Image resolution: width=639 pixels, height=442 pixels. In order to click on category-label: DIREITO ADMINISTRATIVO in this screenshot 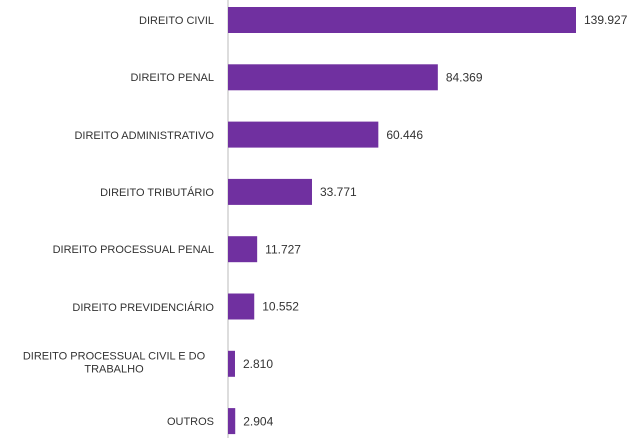, I will do `click(144, 135)`.